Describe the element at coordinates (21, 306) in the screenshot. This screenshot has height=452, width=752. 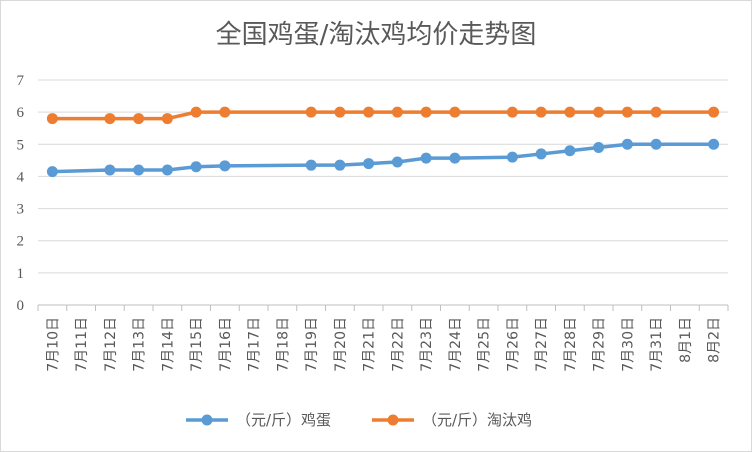
I see `y-tick-label: 0` at that location.